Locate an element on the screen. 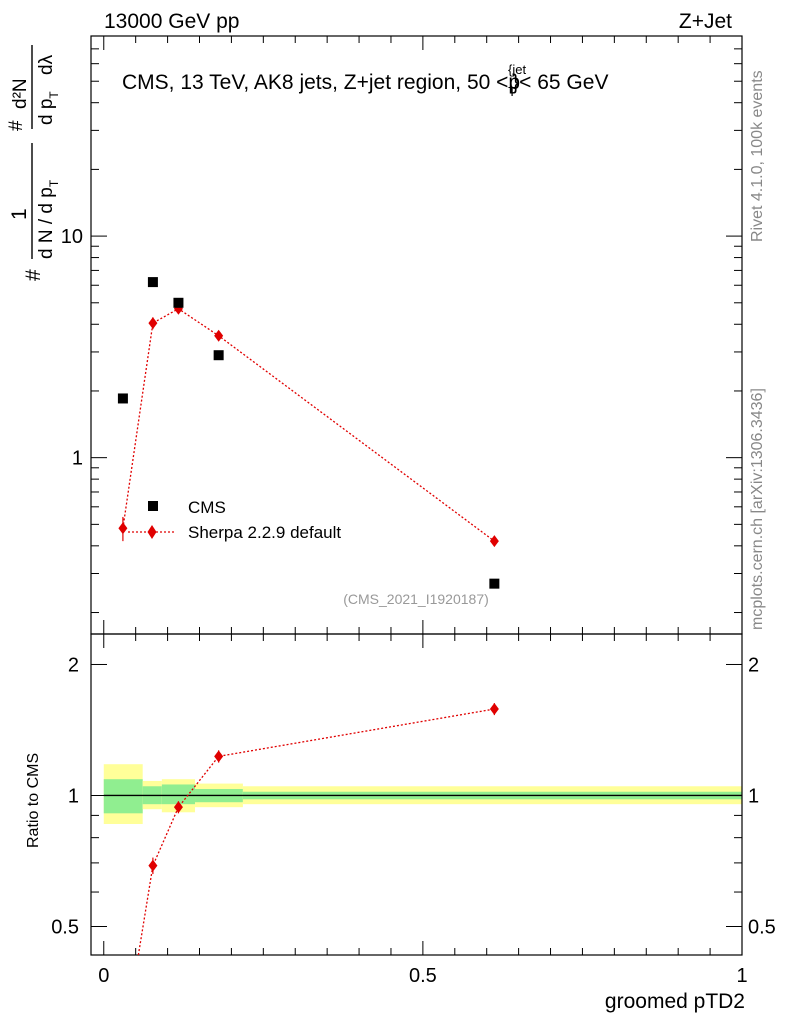 The image size is (786, 1024). ylabel-num-den-text: d p is located at coordinates (46, 112).